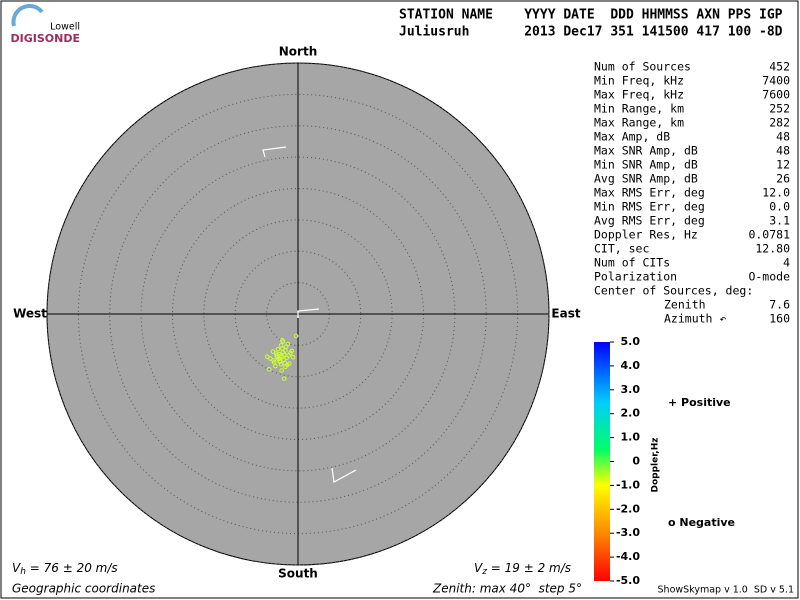  What do you see at coordinates (632, 137) in the screenshot?
I see `stat-label: Max Amp, dB` at bounding box center [632, 137].